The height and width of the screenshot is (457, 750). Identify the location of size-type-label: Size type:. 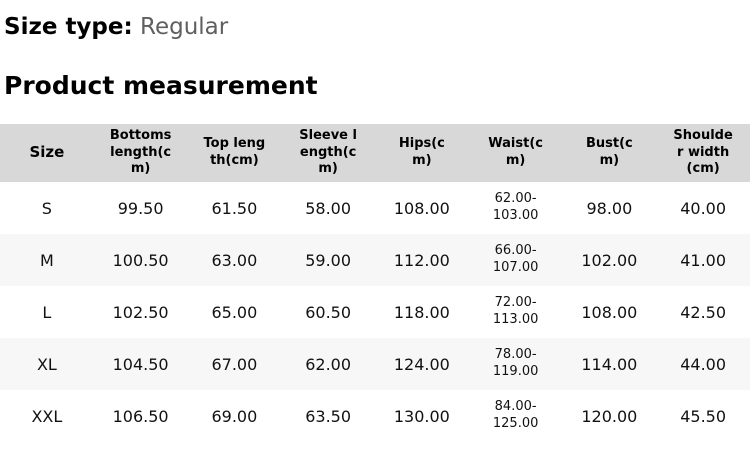
(68, 27).